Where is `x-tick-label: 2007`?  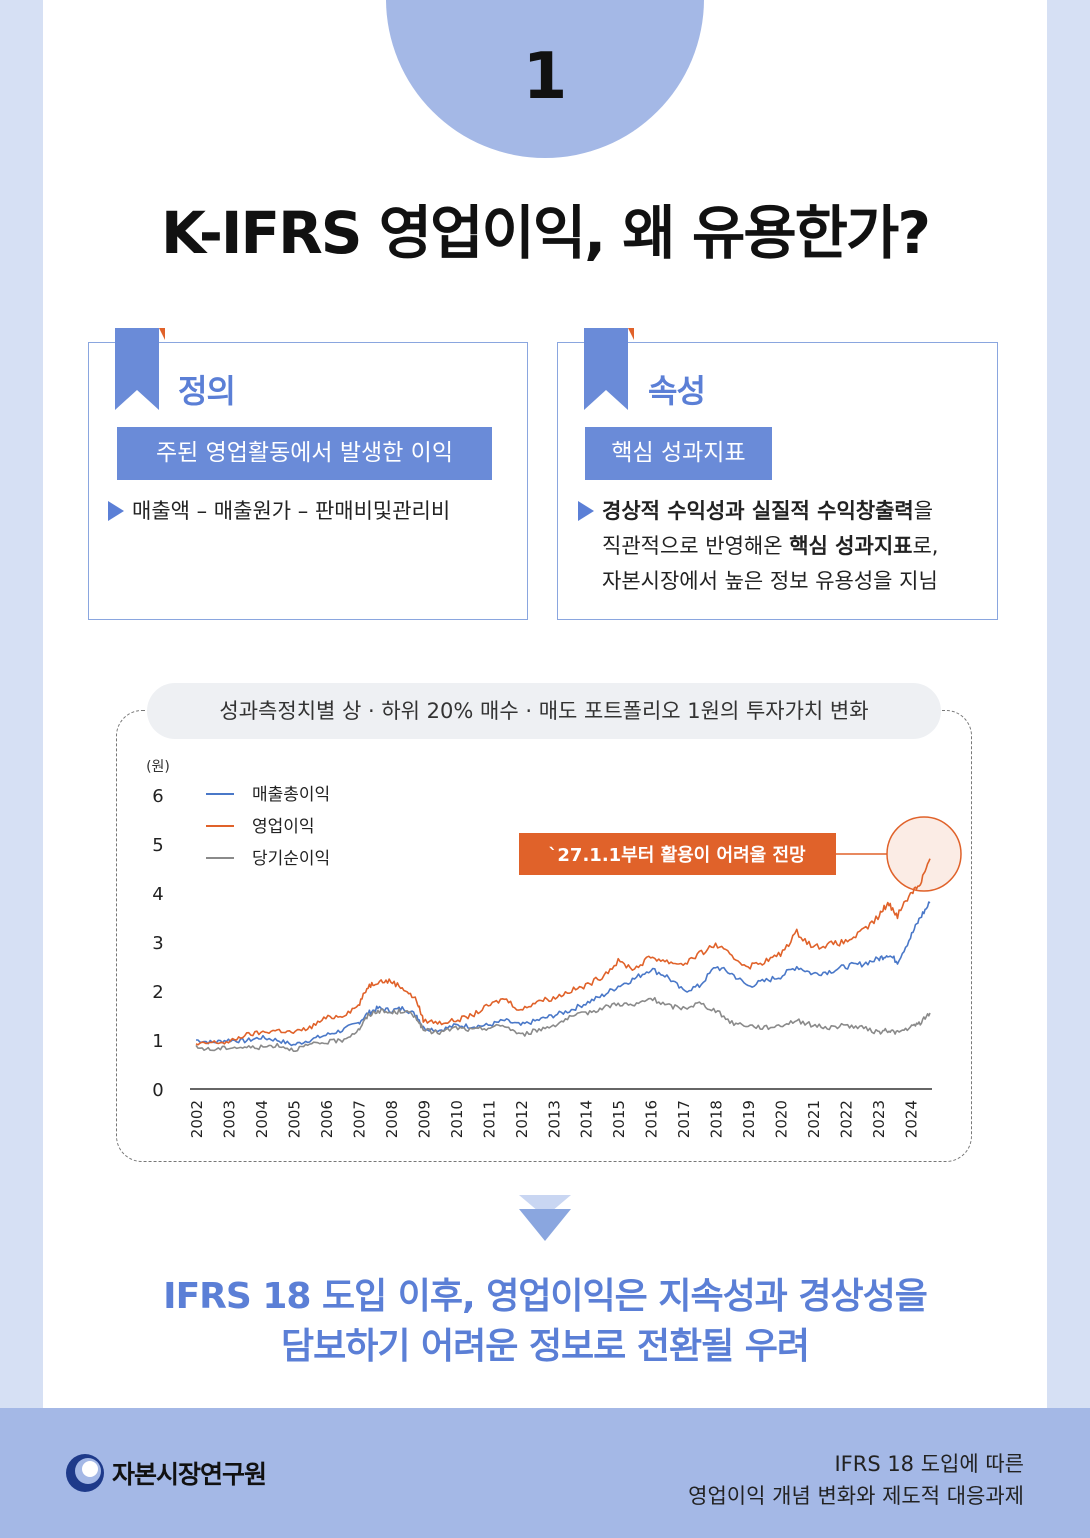 x-tick-label: 2007 is located at coordinates (359, 1119).